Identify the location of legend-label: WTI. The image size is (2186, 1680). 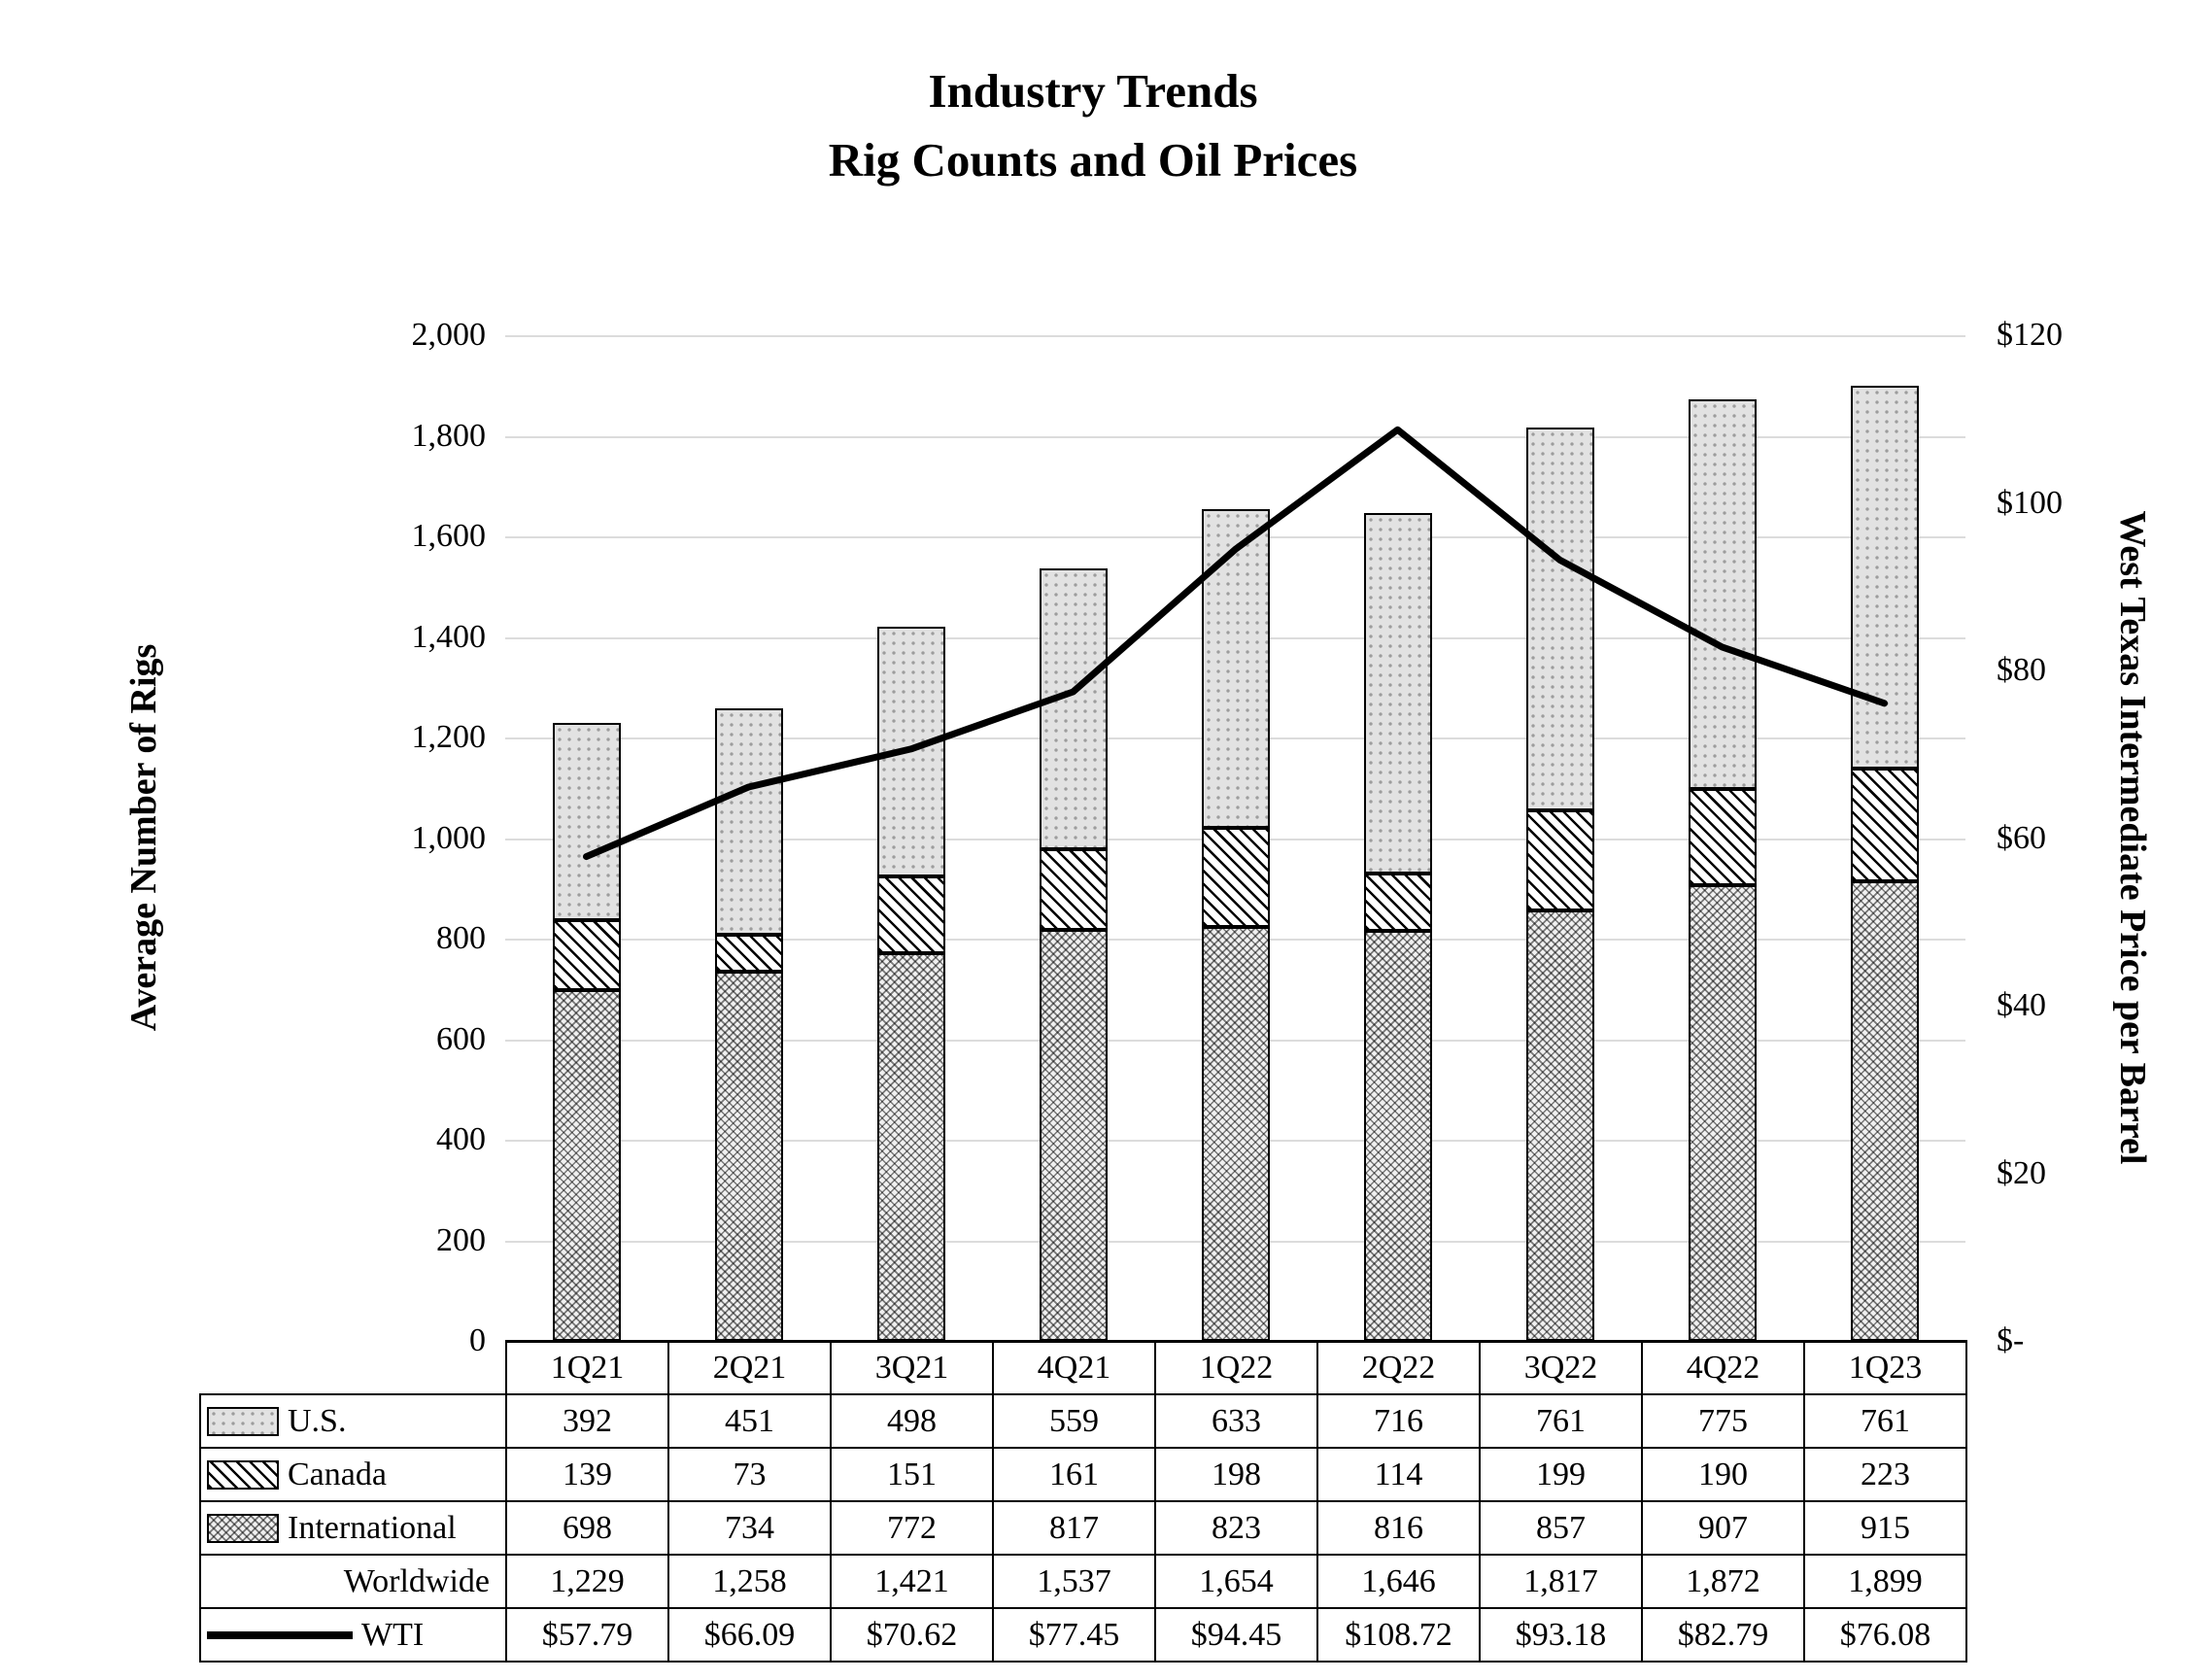
(393, 1634).